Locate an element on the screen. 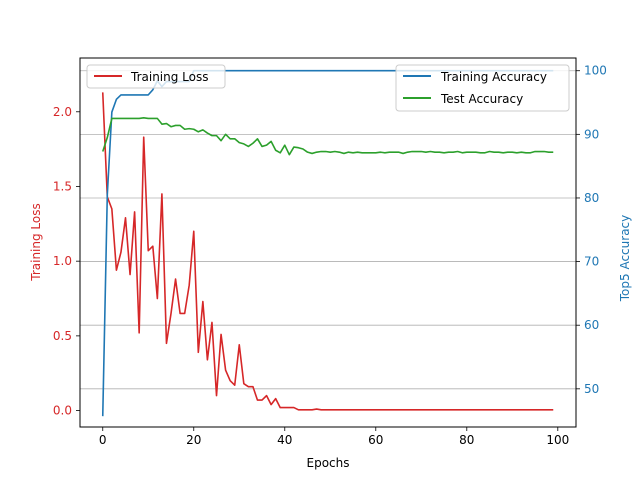 The image size is (640, 480). x-tick-label: 0 is located at coordinates (103, 440).